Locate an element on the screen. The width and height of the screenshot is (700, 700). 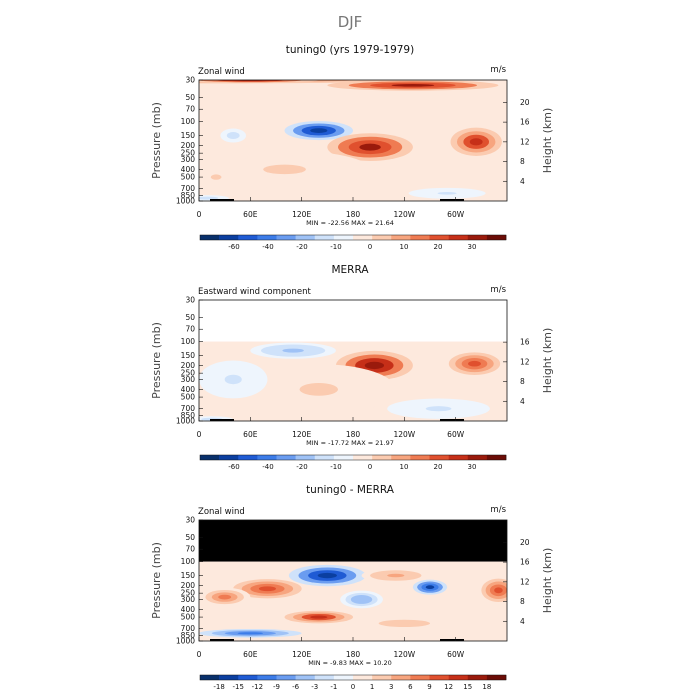
y2-tick-label: 4 is located at coordinates (522, 621).